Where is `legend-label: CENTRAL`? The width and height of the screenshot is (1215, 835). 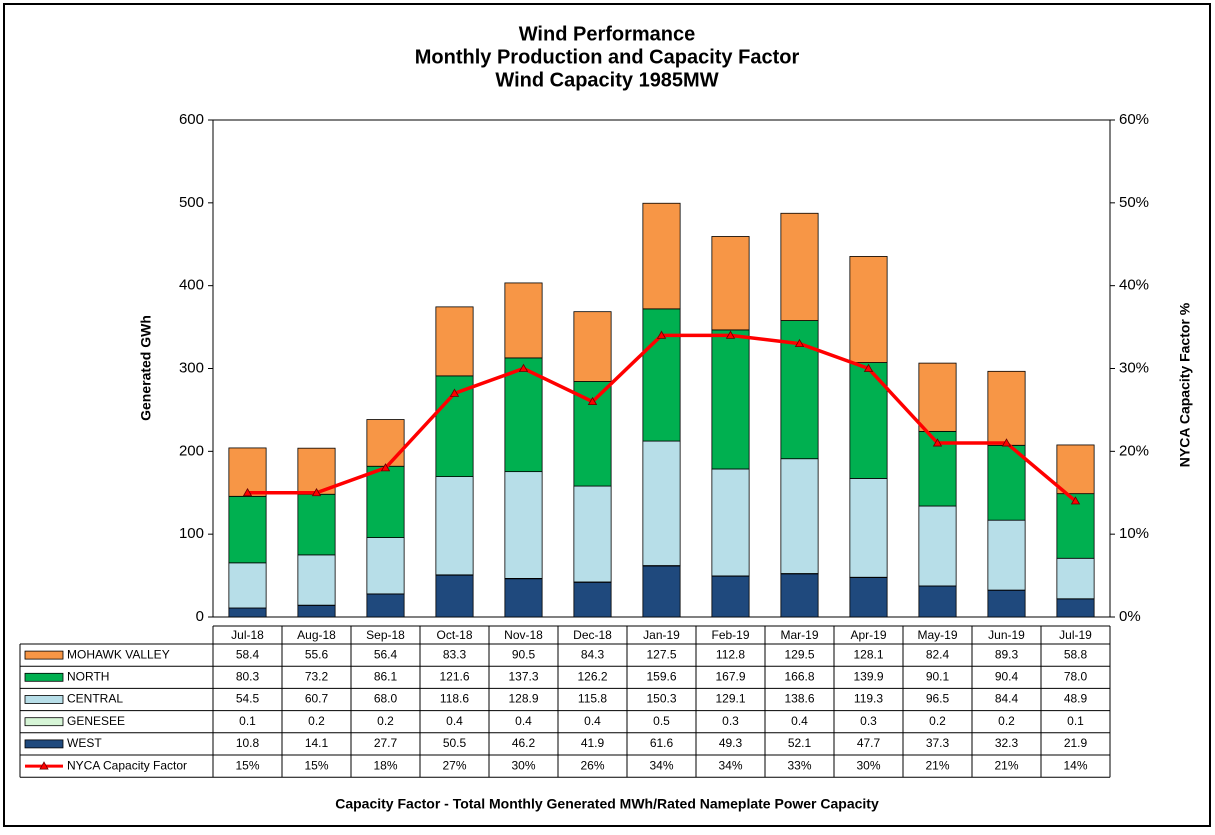 legend-label: CENTRAL is located at coordinates (95, 699).